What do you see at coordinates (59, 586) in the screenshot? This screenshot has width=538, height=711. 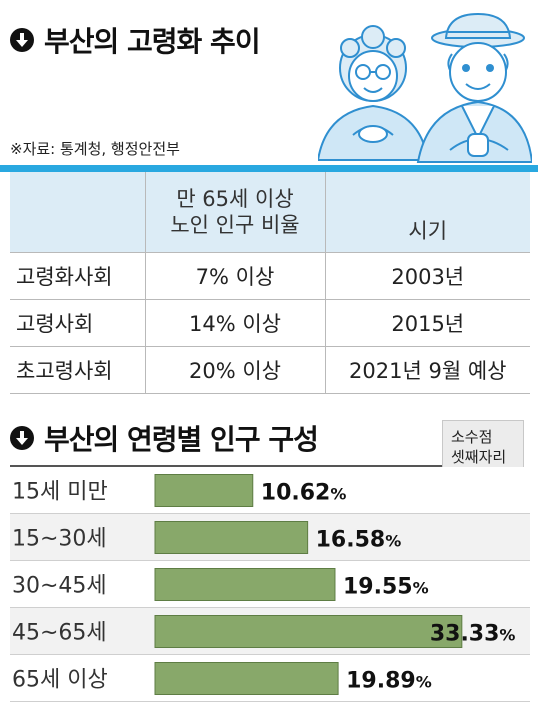 I see `category-label: 30~45세` at bounding box center [59, 586].